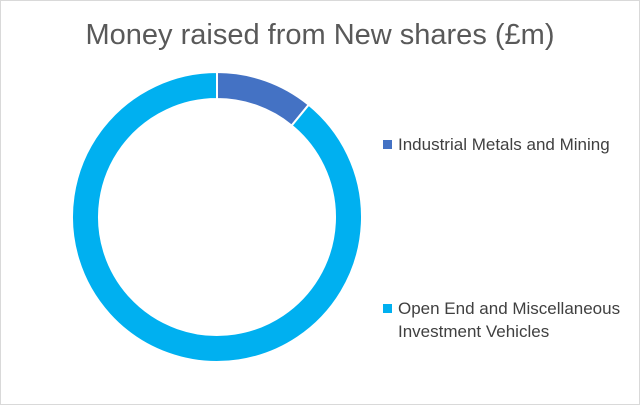 This screenshot has height=406, width=640. I want to click on legend-item-industrial-metals: Industrial Metals and Mining, so click(508, 144).